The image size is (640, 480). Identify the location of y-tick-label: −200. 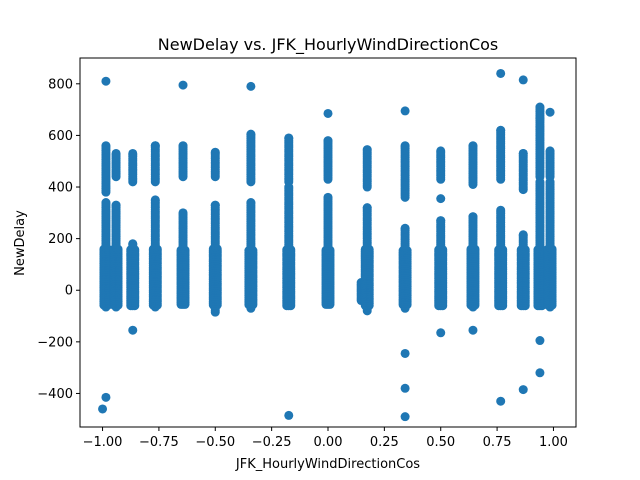
(55, 342).